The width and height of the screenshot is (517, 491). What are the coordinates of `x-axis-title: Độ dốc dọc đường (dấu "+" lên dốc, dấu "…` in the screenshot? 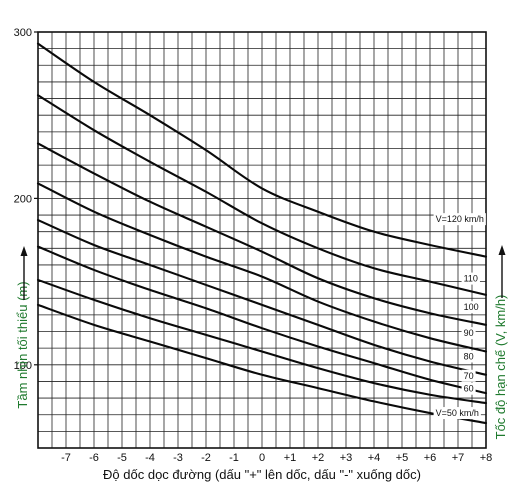 It's located at (262, 474).